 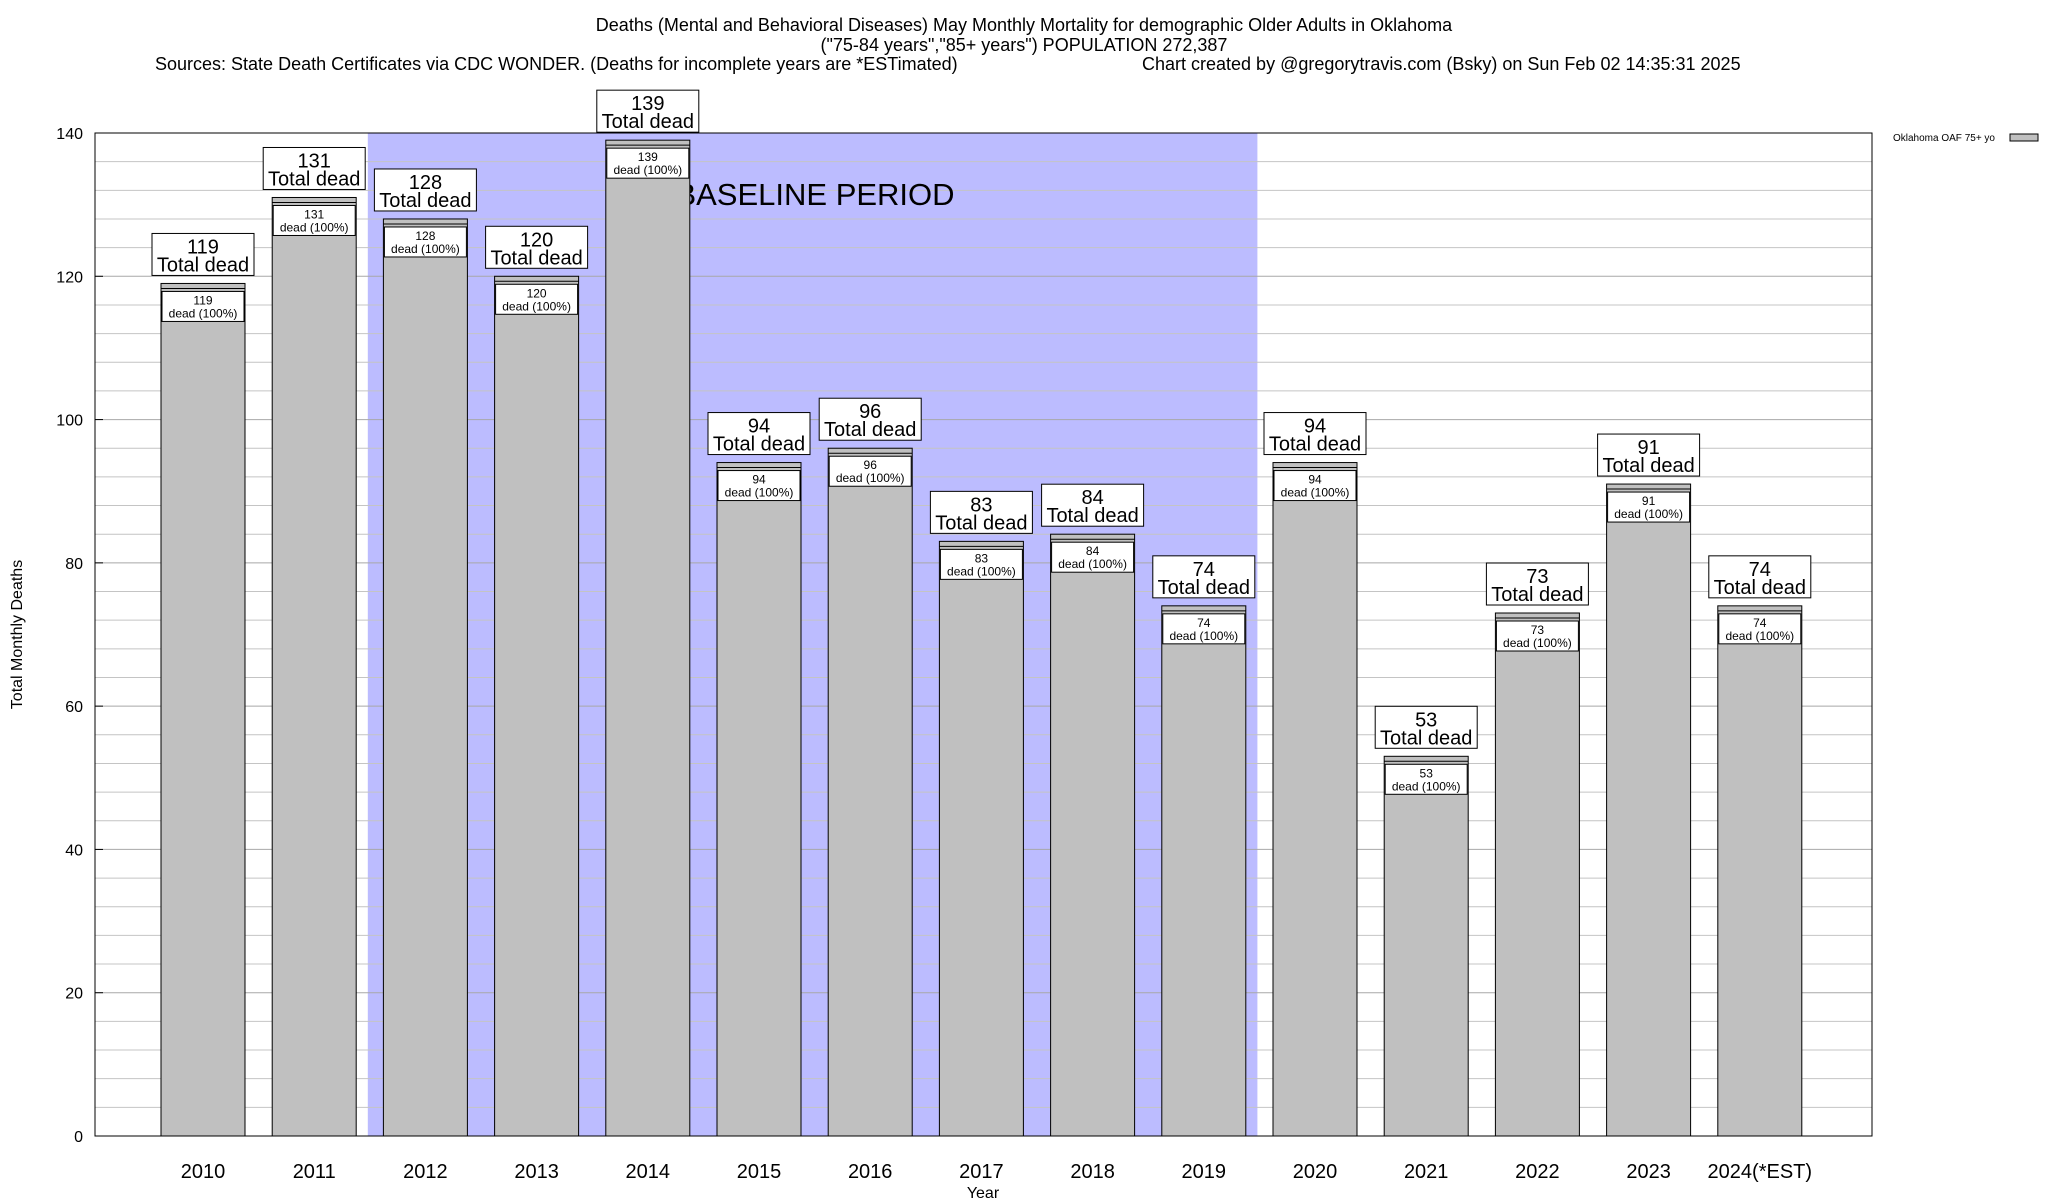 What do you see at coordinates (983, 1192) in the screenshot?
I see `x-axis-label: Year` at bounding box center [983, 1192].